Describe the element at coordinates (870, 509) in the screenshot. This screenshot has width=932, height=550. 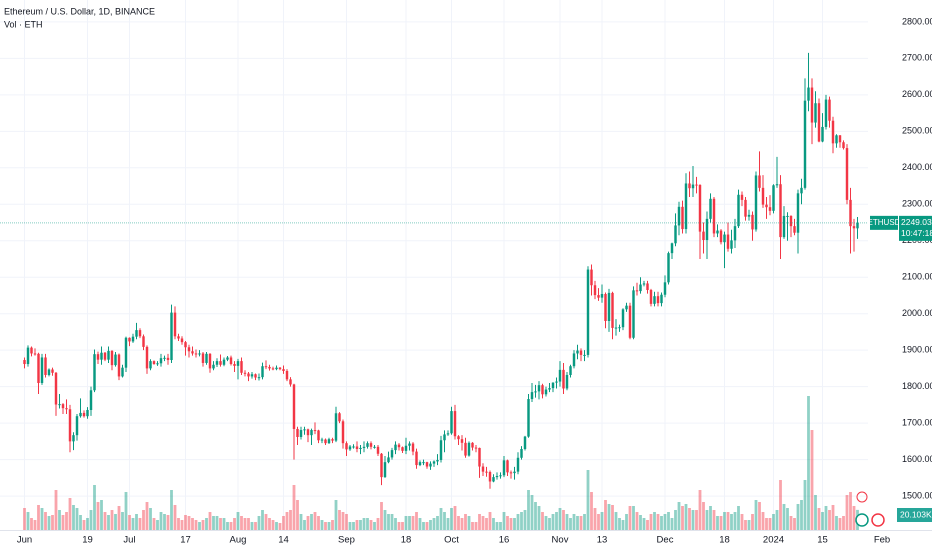
I see `pane-buttons` at that location.